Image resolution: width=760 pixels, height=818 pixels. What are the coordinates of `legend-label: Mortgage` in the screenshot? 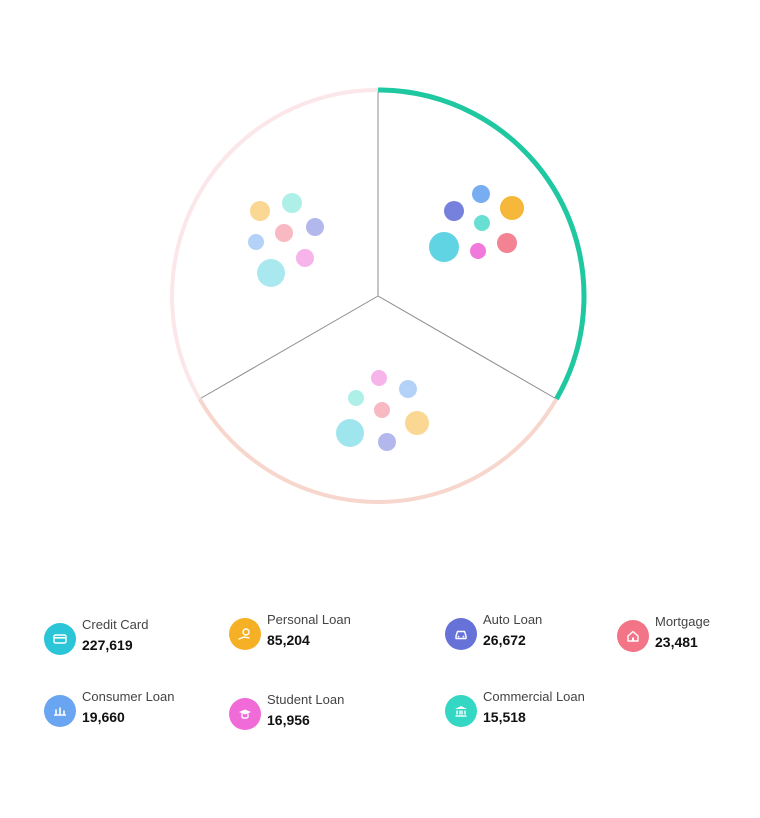 It's located at (682, 621).